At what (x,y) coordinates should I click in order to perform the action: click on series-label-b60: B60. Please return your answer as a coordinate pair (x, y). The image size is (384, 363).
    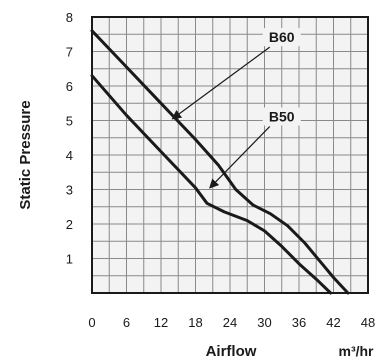
    Looking at the image, I should click on (282, 37).